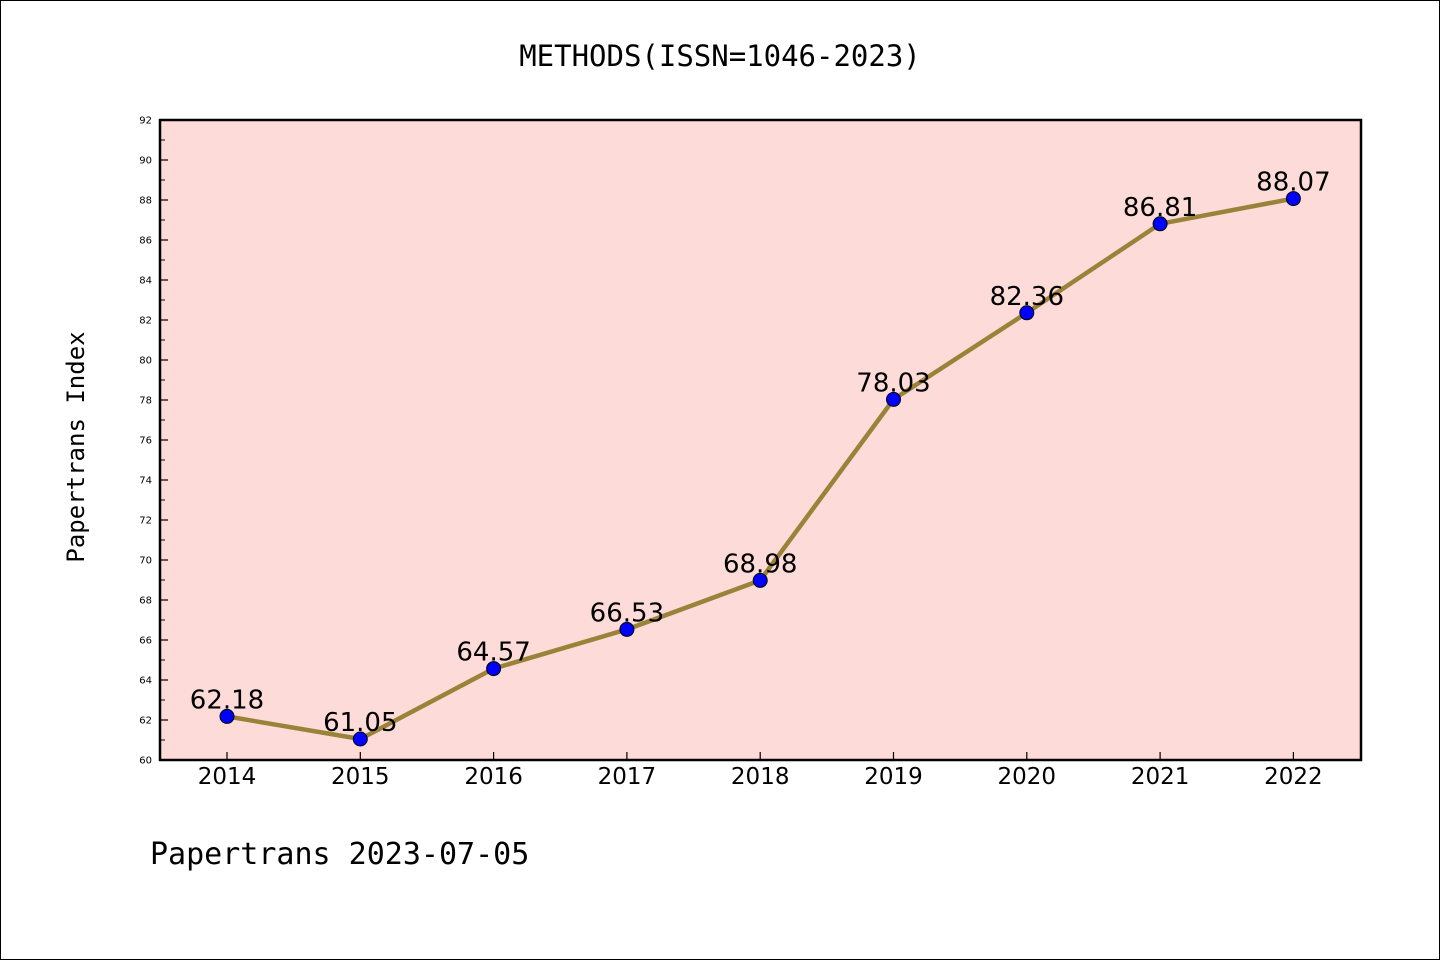 The image size is (1440, 960). Describe the element at coordinates (145, 601) in the screenshot. I see `y-tick-label: 68` at that location.